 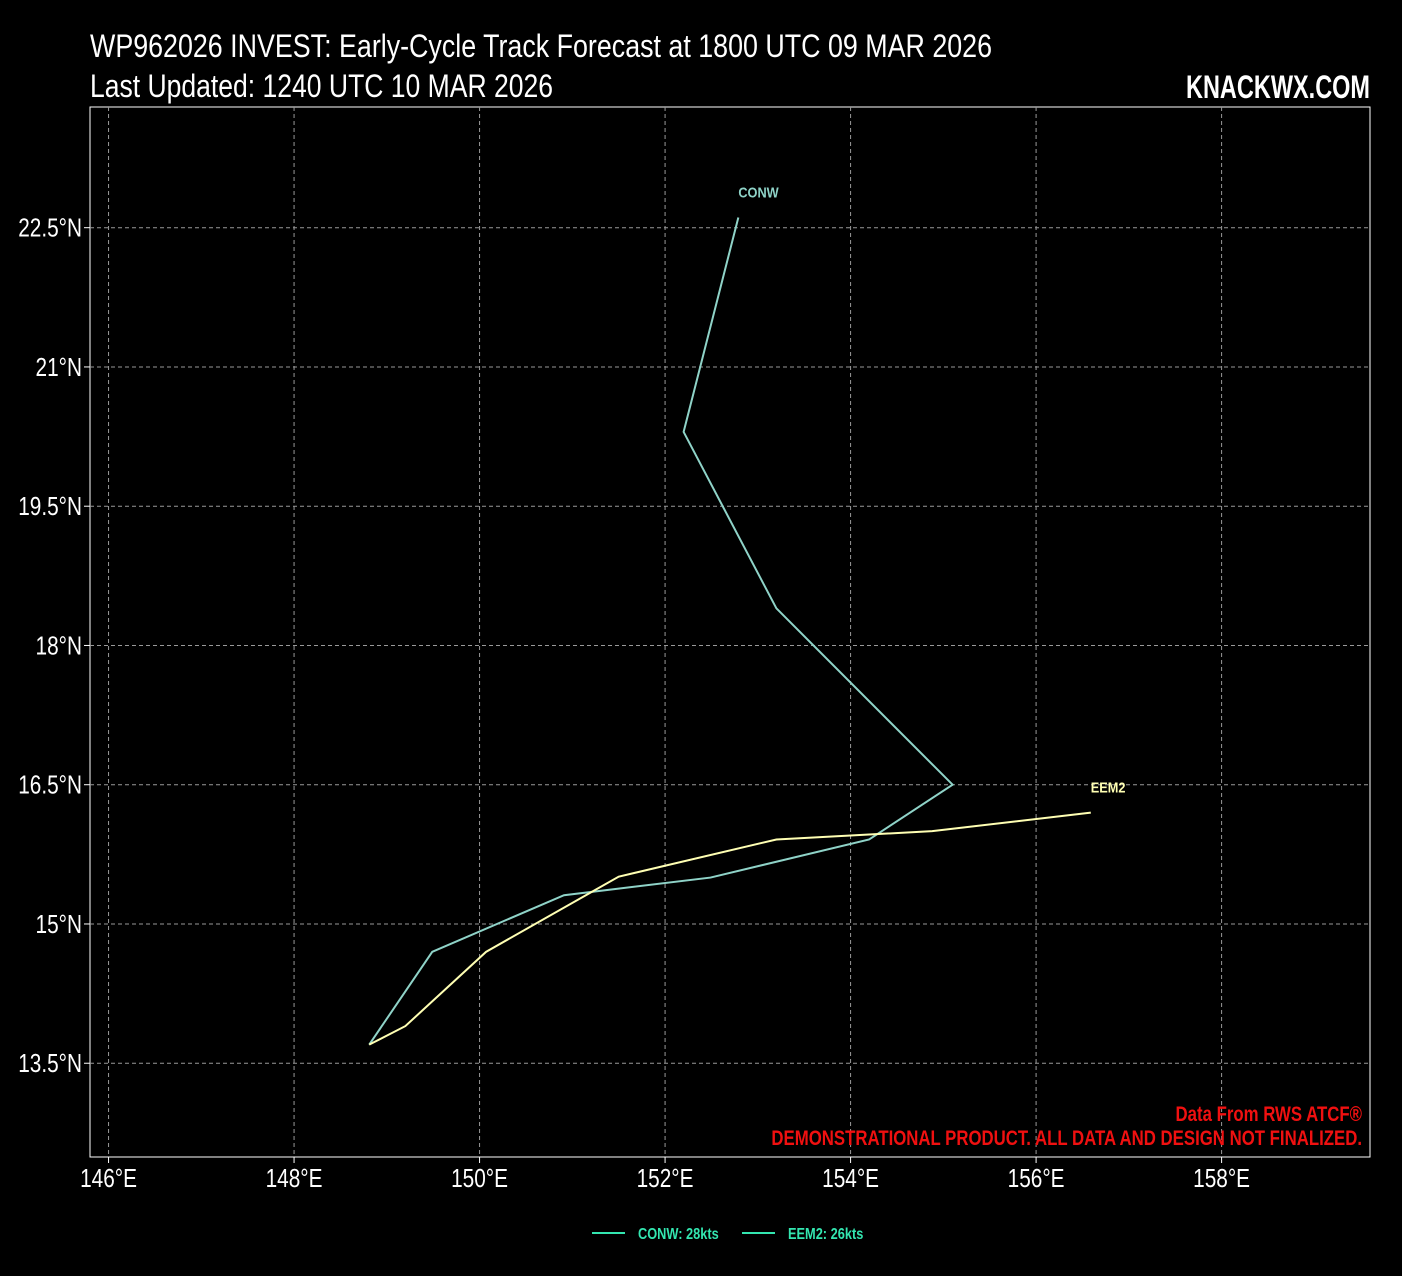 I want to click on y-tick-label: 19.5°N, so click(x=50, y=506).